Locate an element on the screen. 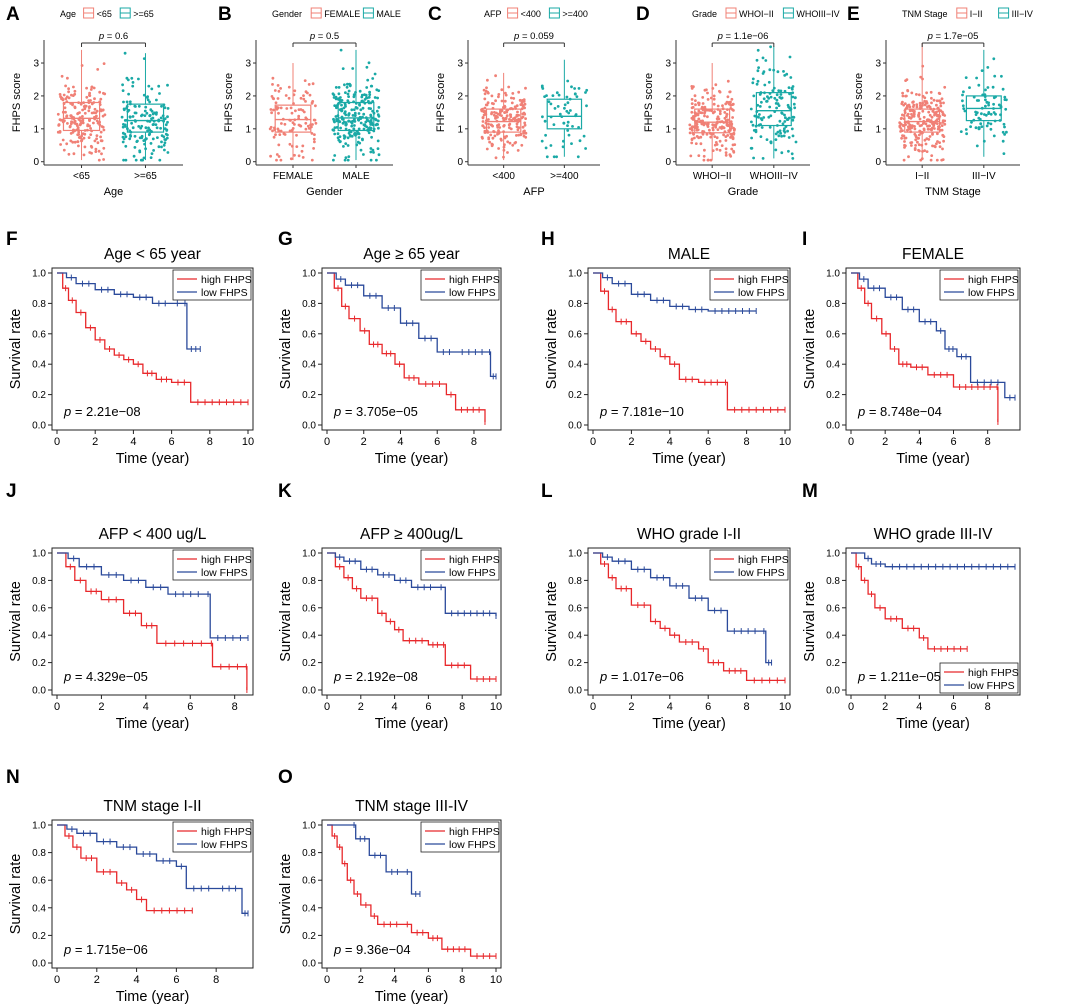 The image size is (1072, 1007). y-tick-label: 0.2 is located at coordinates (39, 936).